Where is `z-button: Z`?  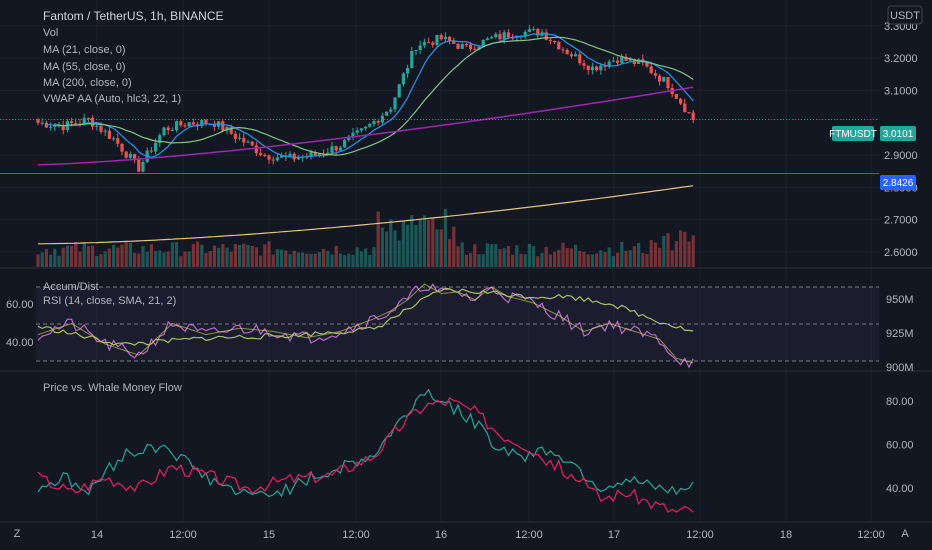 z-button: Z is located at coordinates (17, 534).